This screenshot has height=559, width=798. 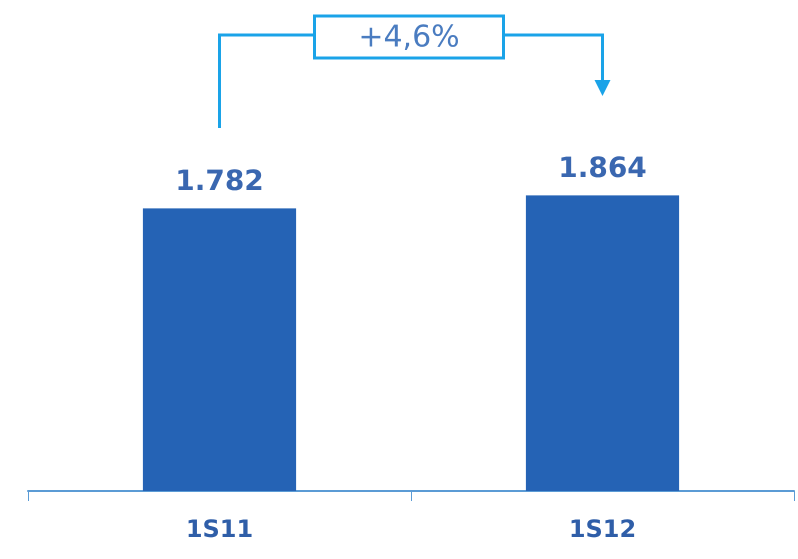 What do you see at coordinates (219, 180) in the screenshot?
I see `data-label: 1.782` at bounding box center [219, 180].